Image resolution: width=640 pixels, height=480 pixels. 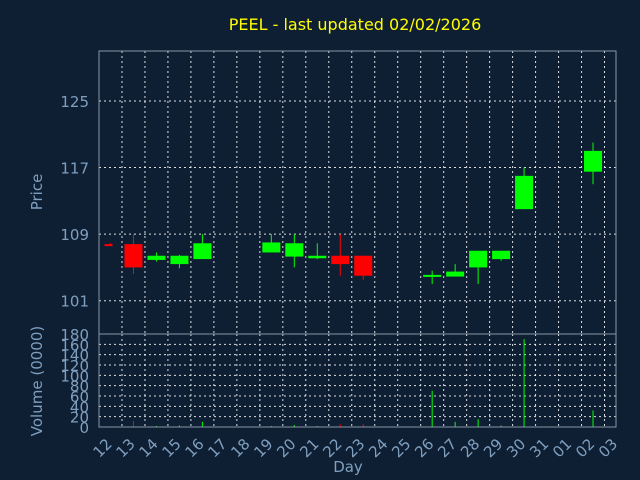 I want to click on volume-bars, so click(x=351, y=383).